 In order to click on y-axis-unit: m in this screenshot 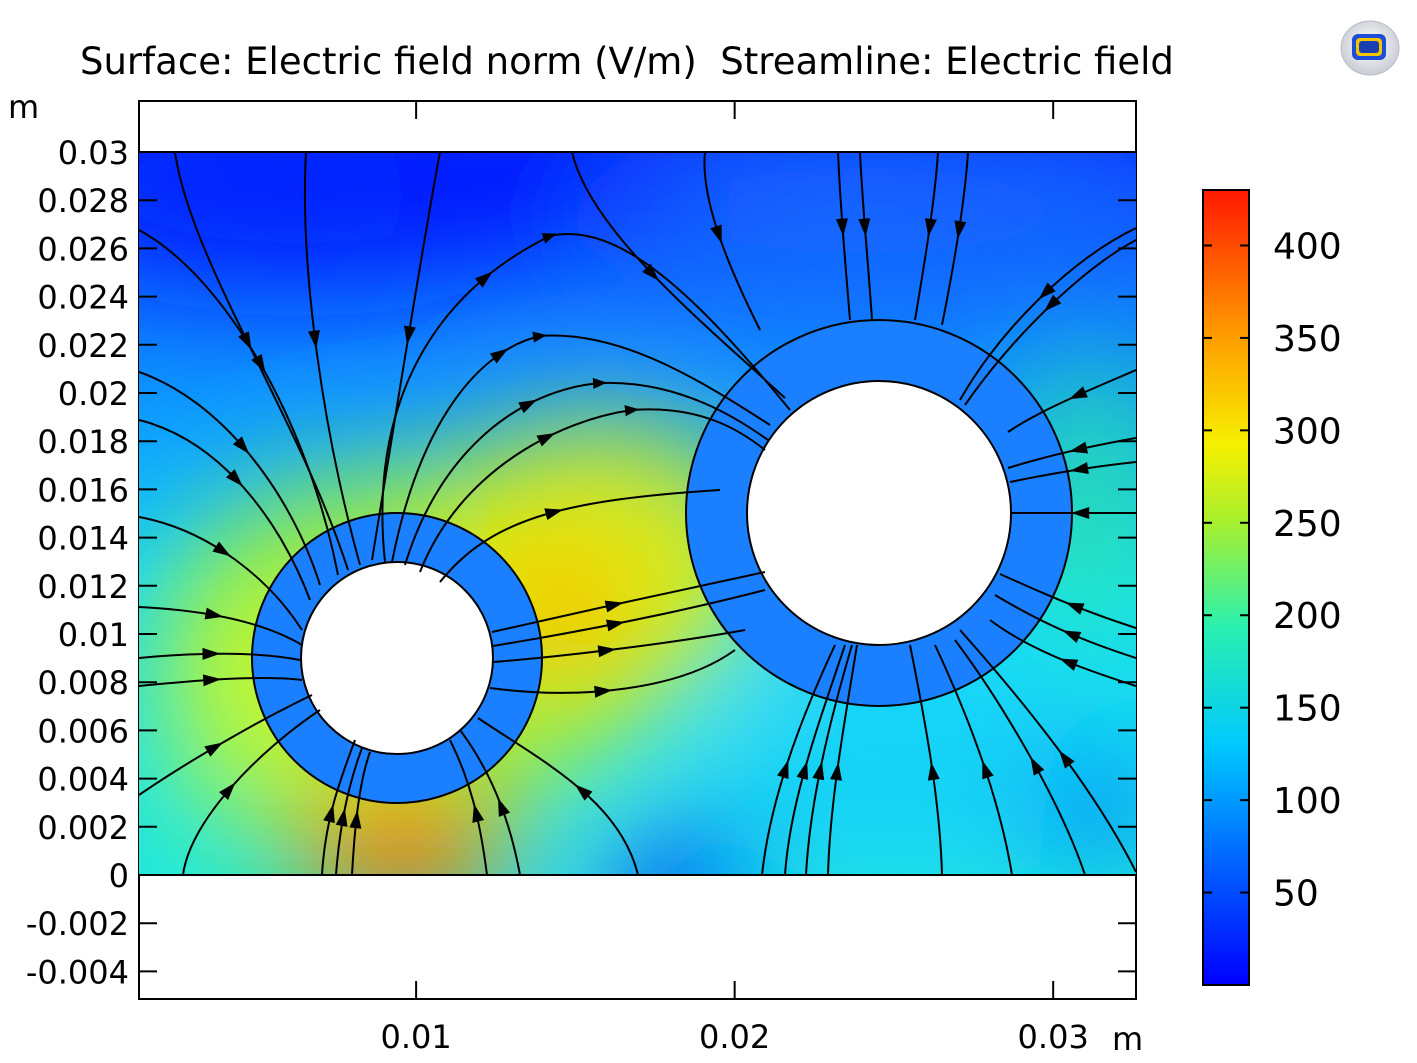, I will do `click(24, 107)`.